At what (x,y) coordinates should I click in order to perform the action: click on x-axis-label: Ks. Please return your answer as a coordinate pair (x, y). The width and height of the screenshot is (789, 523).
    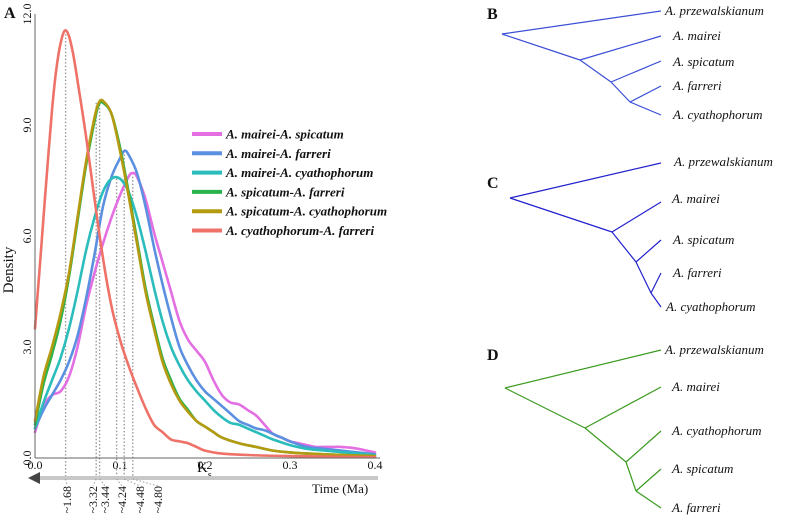
    Looking at the image, I should click on (204, 470).